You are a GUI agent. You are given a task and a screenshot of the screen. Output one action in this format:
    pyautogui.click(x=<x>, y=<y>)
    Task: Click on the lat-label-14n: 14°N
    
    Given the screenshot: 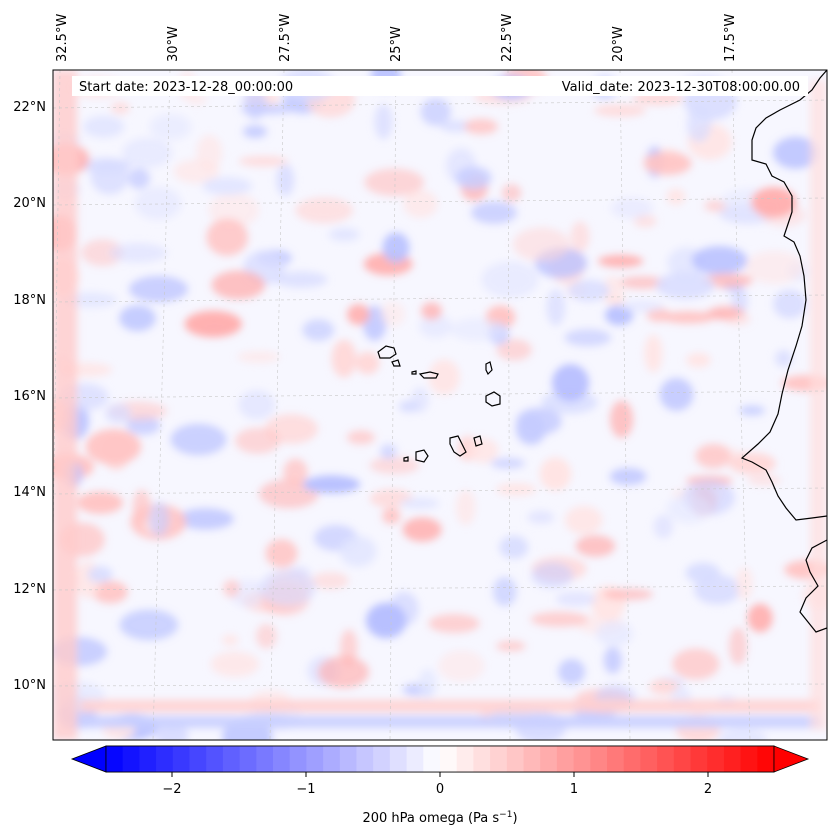 What is the action you would take?
    pyautogui.click(x=29, y=492)
    